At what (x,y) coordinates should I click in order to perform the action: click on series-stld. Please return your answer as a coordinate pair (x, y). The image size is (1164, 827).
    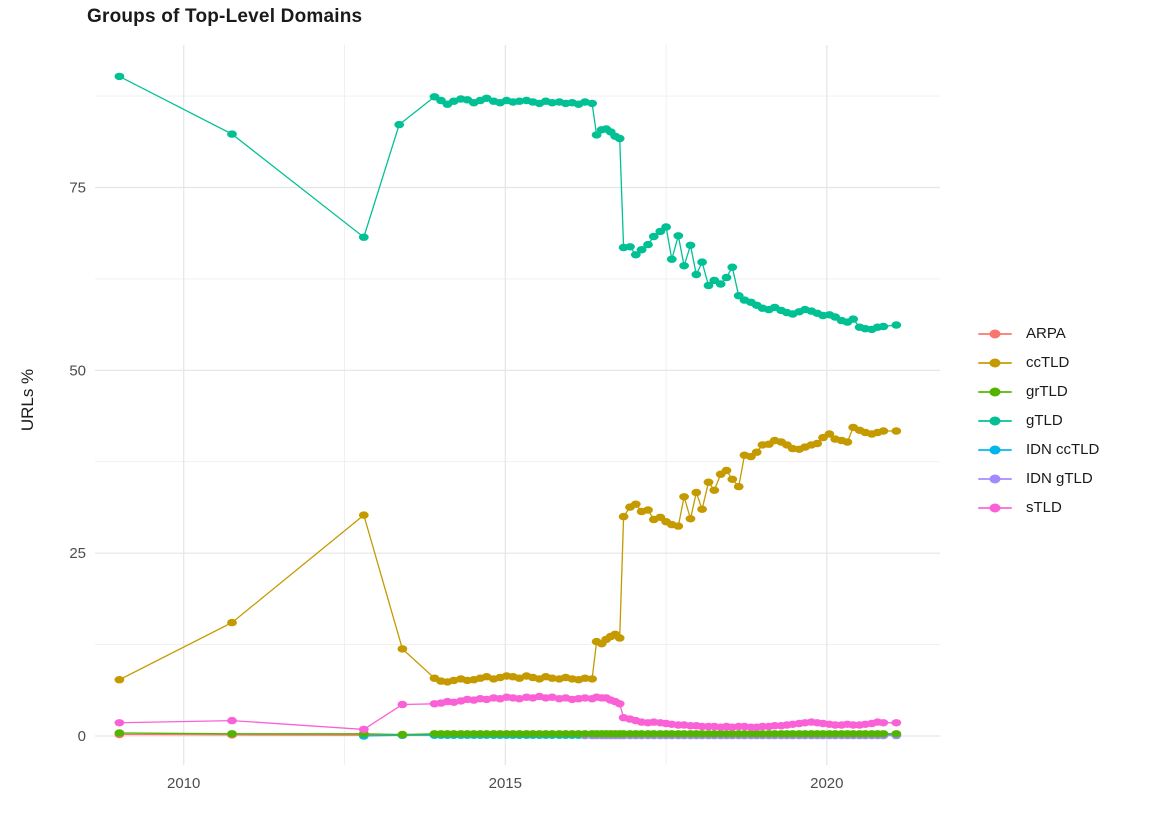
    Looking at the image, I should click on (508, 713).